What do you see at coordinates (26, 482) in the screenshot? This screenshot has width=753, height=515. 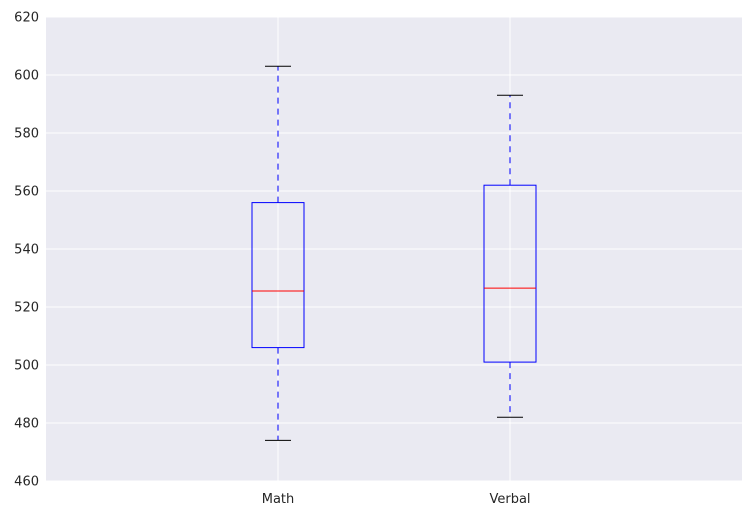 I see `y-tick-label: 460` at bounding box center [26, 482].